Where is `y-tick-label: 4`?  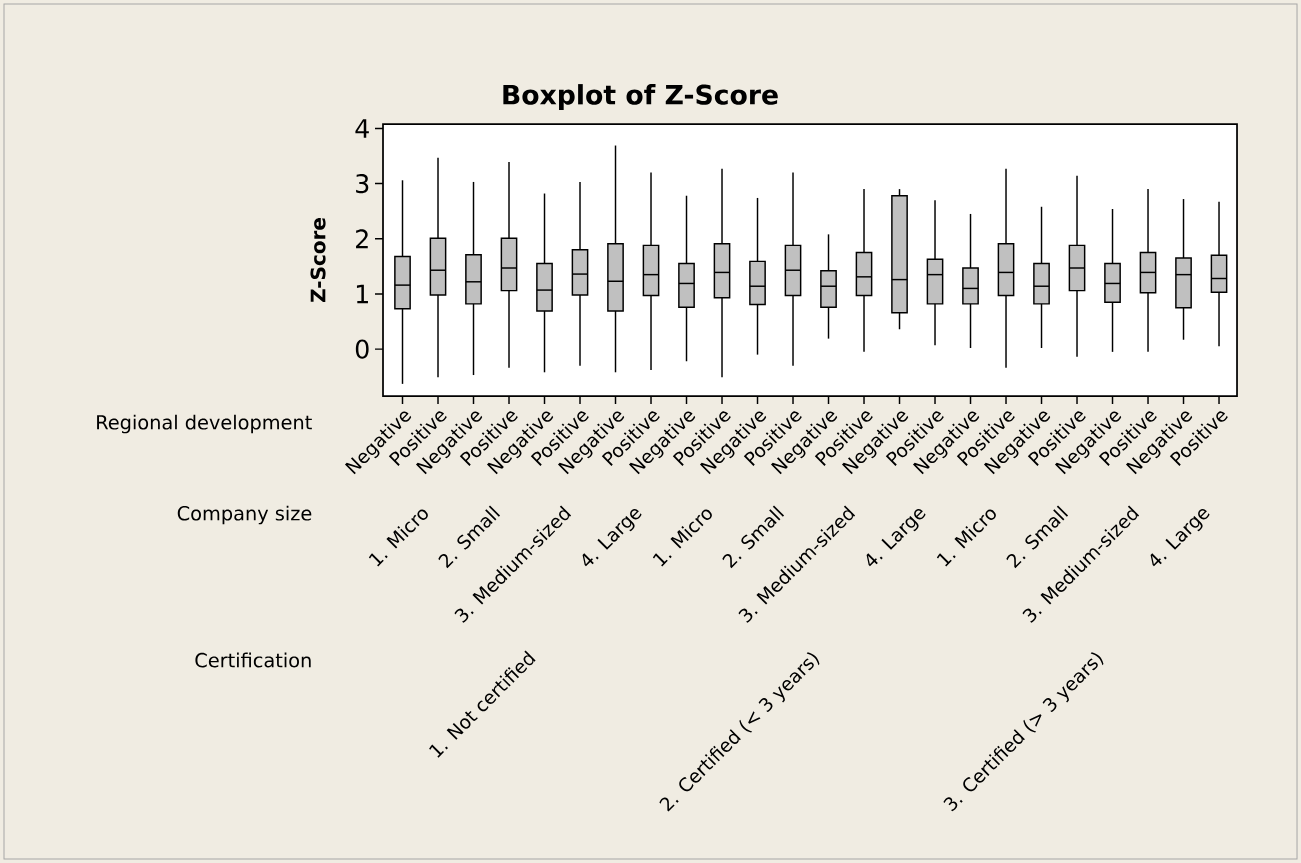 y-tick-label: 4 is located at coordinates (362, 128).